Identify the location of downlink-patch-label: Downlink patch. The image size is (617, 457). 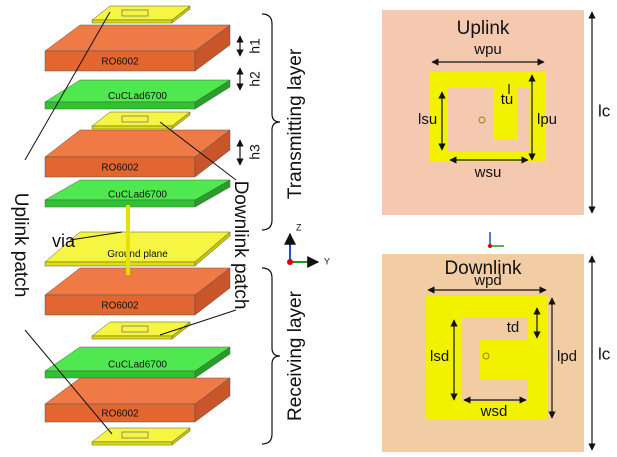
(240, 245).